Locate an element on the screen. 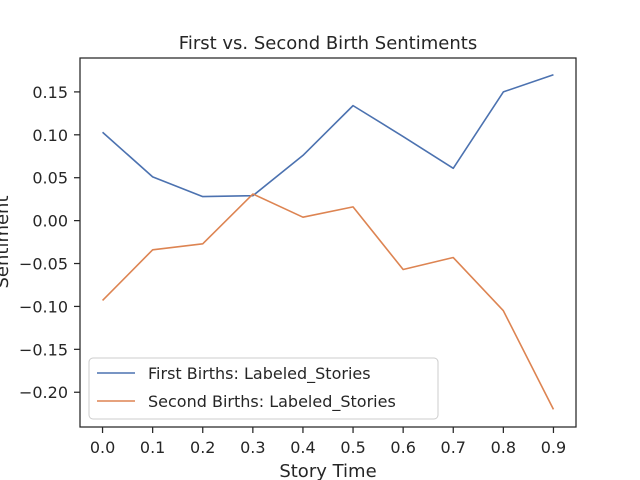 The width and height of the screenshot is (640, 480). y-tick-label: 0.05 is located at coordinates (50, 178).